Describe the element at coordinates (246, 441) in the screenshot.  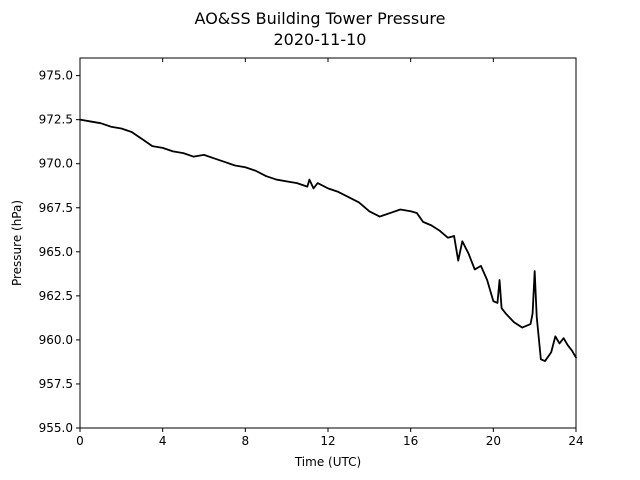
I see `x-tick-label: 8` at that location.